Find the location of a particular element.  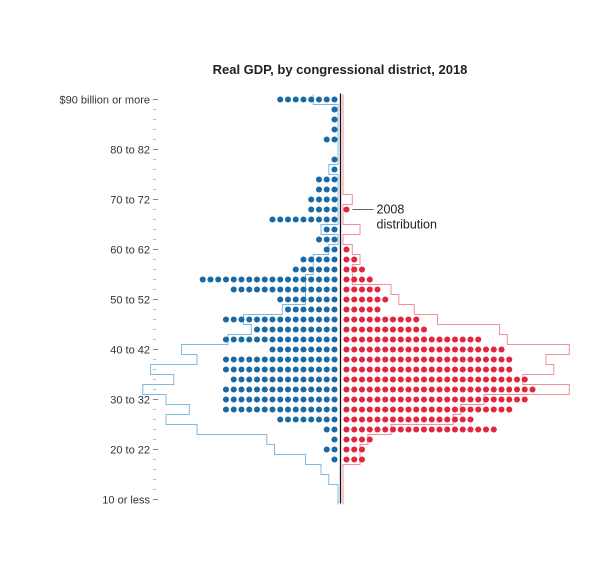

y-tick-label: 40 to 42 is located at coordinates (130, 351).